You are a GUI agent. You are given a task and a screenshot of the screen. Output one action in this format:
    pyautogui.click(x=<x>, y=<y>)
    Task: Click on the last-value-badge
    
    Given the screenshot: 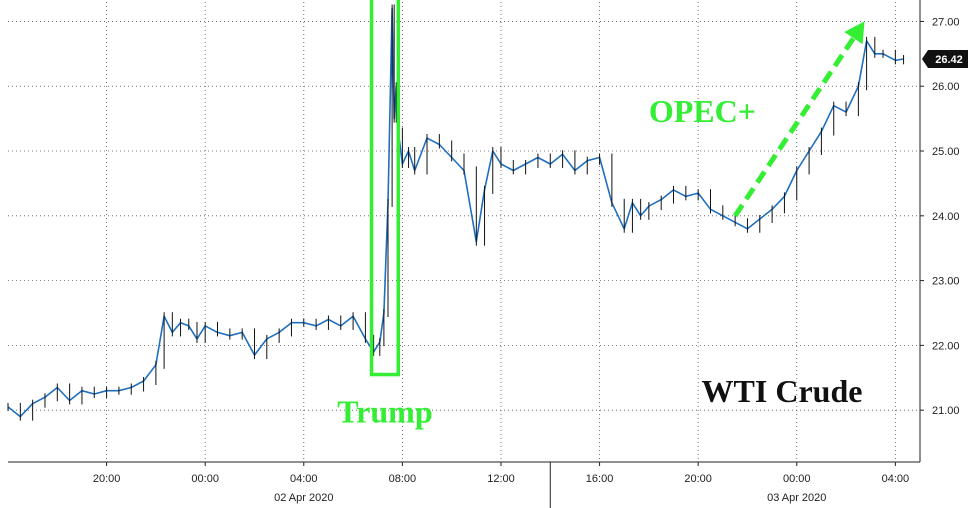 What is the action you would take?
    pyautogui.click(x=945, y=59)
    